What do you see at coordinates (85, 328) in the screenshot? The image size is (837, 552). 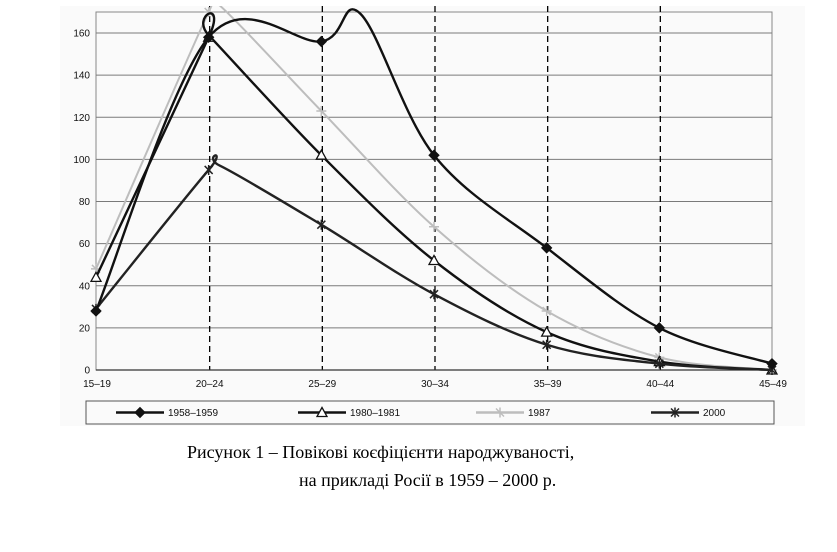 I see `y-tick-label: 20` at bounding box center [85, 328].